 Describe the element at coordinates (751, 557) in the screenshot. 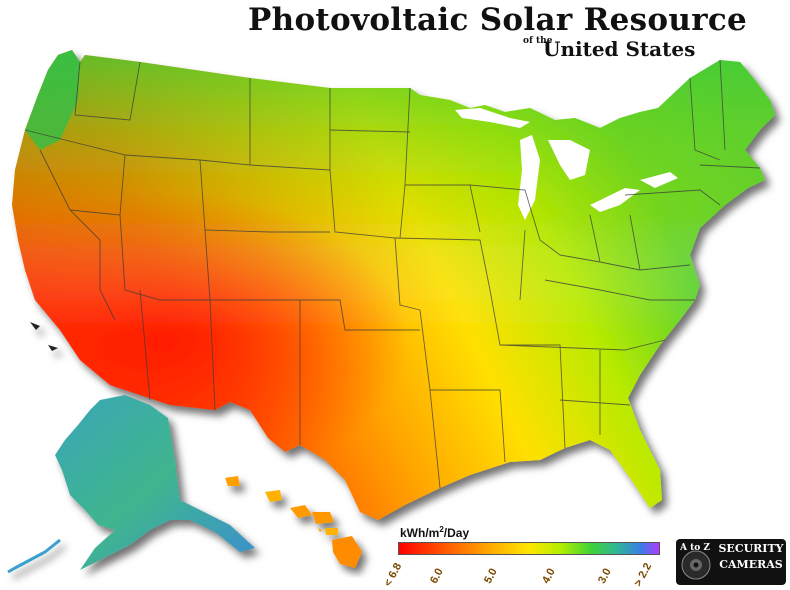

I see `logo-text: SECURITY CAMERAS` at that location.